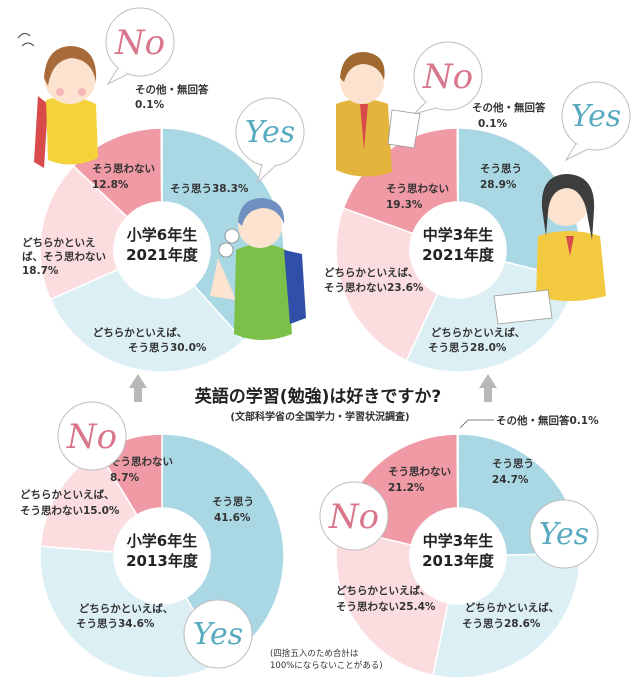  What do you see at coordinates (498, 185) in the screenshot?
I see `slice-value: 28.9%` at bounding box center [498, 185].